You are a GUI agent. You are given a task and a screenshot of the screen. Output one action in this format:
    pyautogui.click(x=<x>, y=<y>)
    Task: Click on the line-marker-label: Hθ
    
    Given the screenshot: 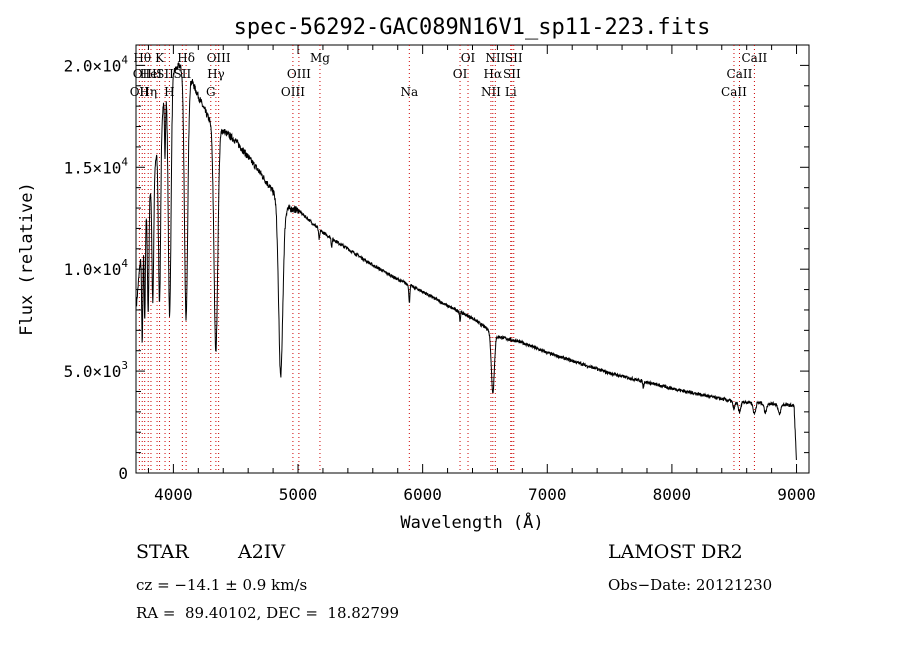 What is the action you would take?
    pyautogui.click(x=142, y=58)
    